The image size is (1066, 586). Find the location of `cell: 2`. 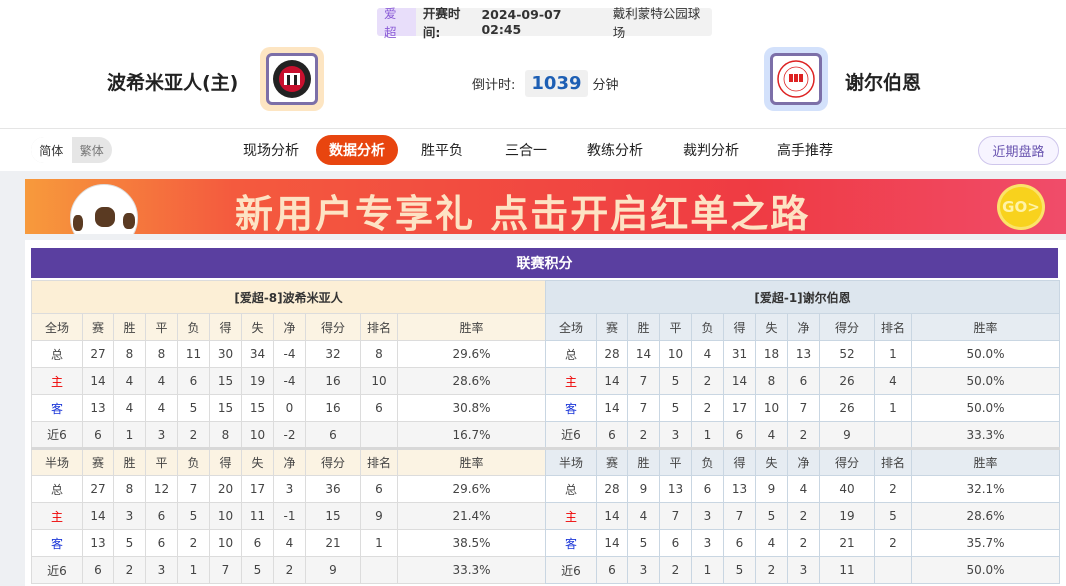

cell: 2 is located at coordinates (803, 435).